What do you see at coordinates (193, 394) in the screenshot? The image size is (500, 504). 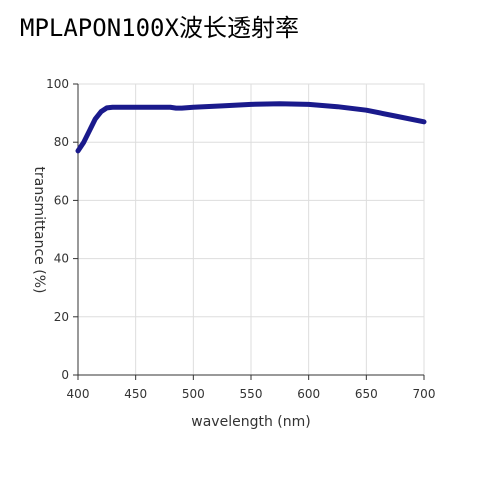 I see `x-tick-label: 500` at bounding box center [193, 394].